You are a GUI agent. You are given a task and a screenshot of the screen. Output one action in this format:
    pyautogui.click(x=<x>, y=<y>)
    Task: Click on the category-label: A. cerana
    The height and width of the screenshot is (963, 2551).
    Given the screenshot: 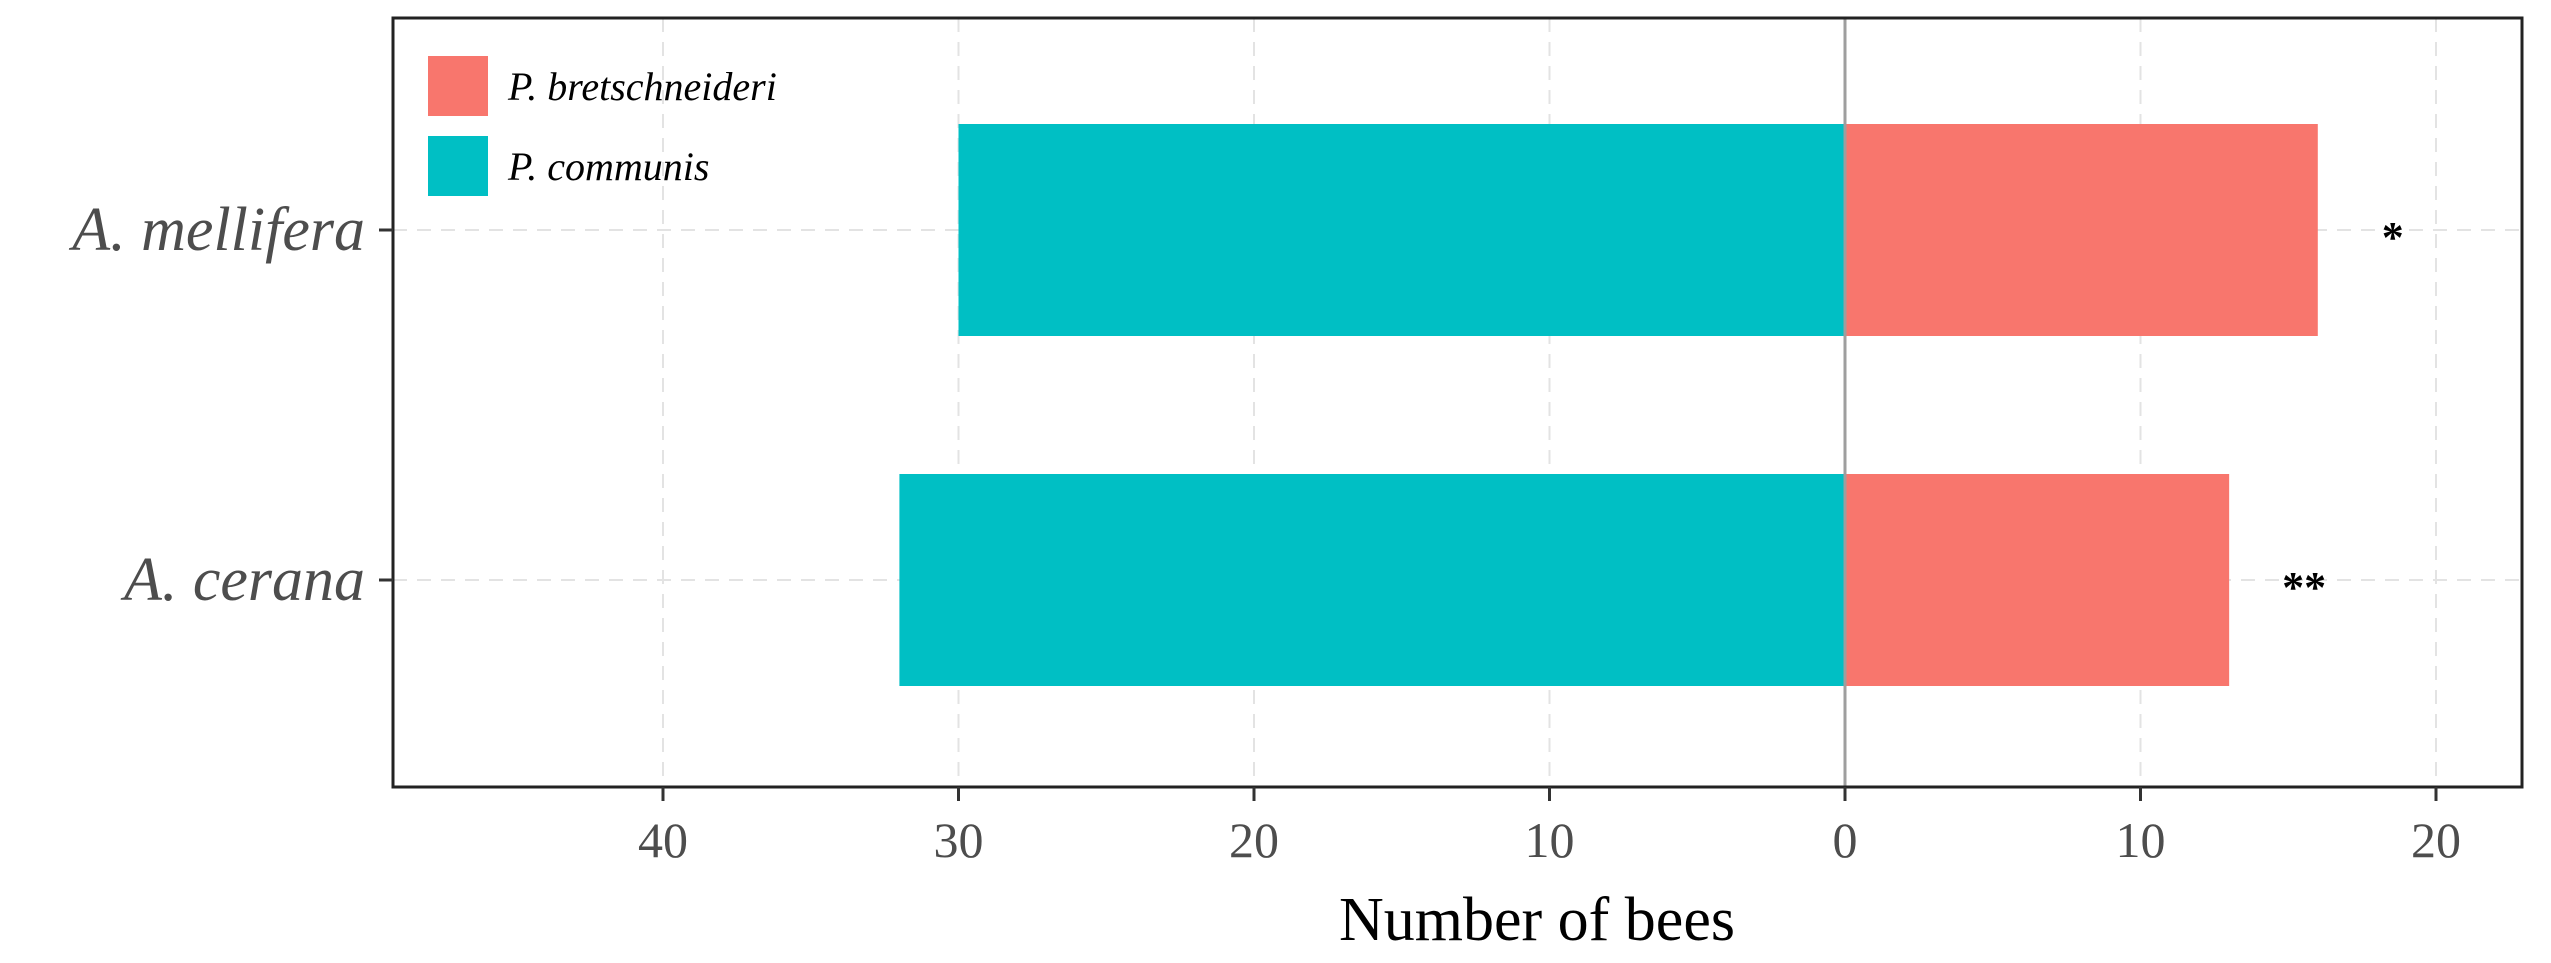 What is the action you would take?
    pyautogui.click(x=242, y=580)
    